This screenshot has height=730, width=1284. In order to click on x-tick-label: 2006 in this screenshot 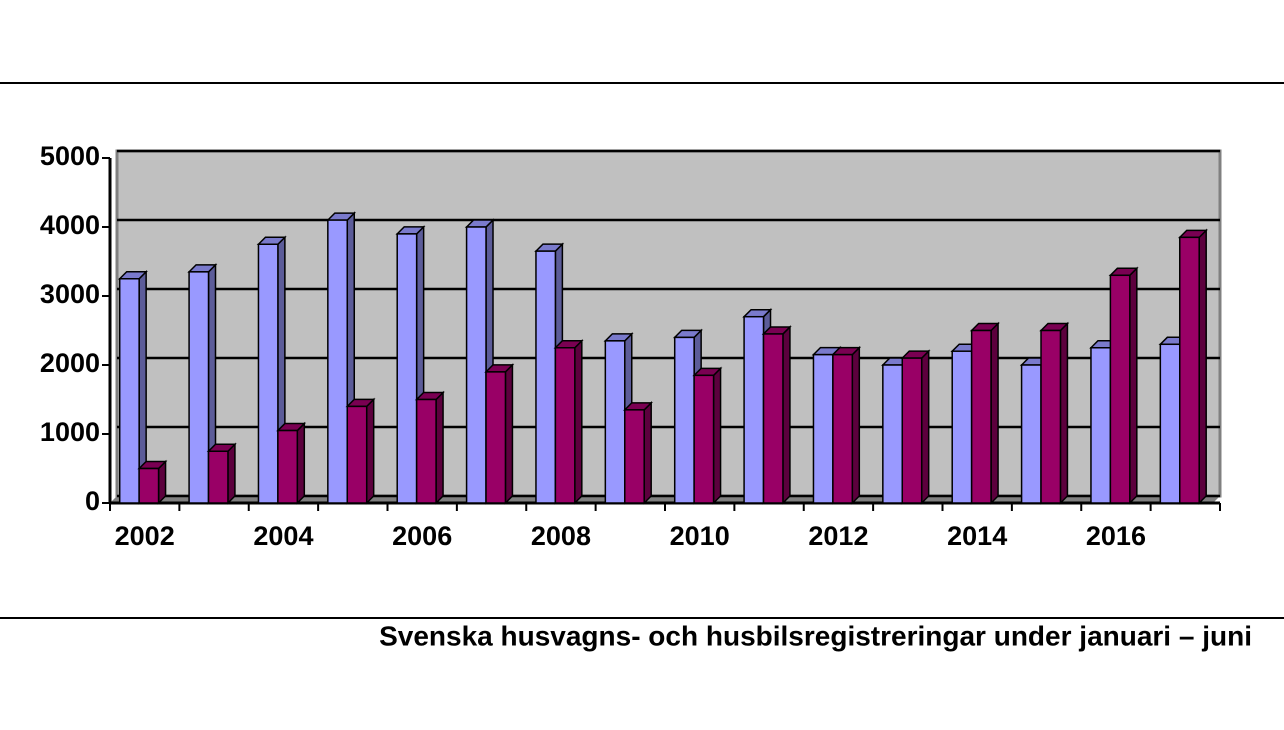, I will do `click(422, 536)`.